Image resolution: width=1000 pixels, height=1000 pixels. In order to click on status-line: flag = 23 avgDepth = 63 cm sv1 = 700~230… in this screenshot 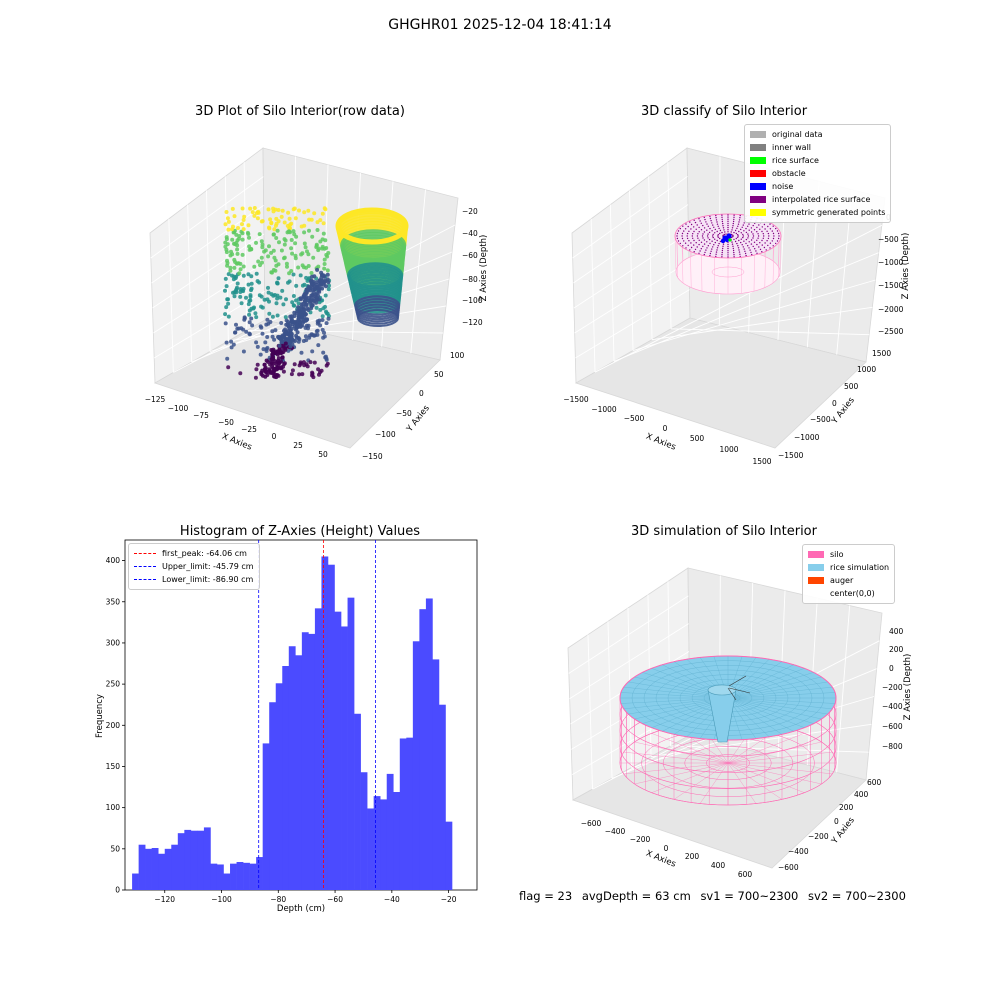, I will do `click(715, 896)`.